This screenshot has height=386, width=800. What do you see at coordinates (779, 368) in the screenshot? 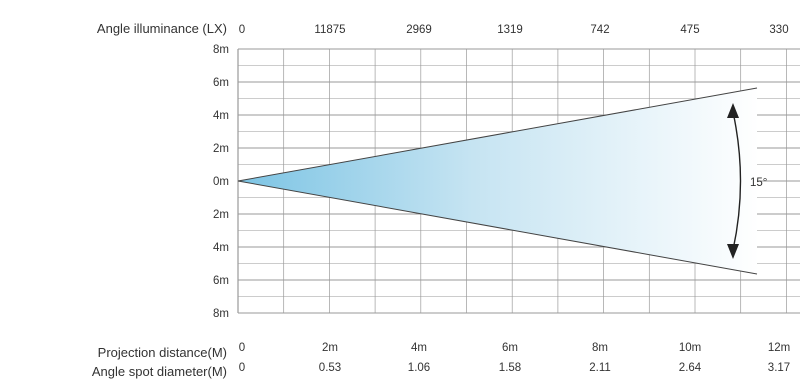
I see `spot-diameter-value: 3.17` at bounding box center [779, 368].